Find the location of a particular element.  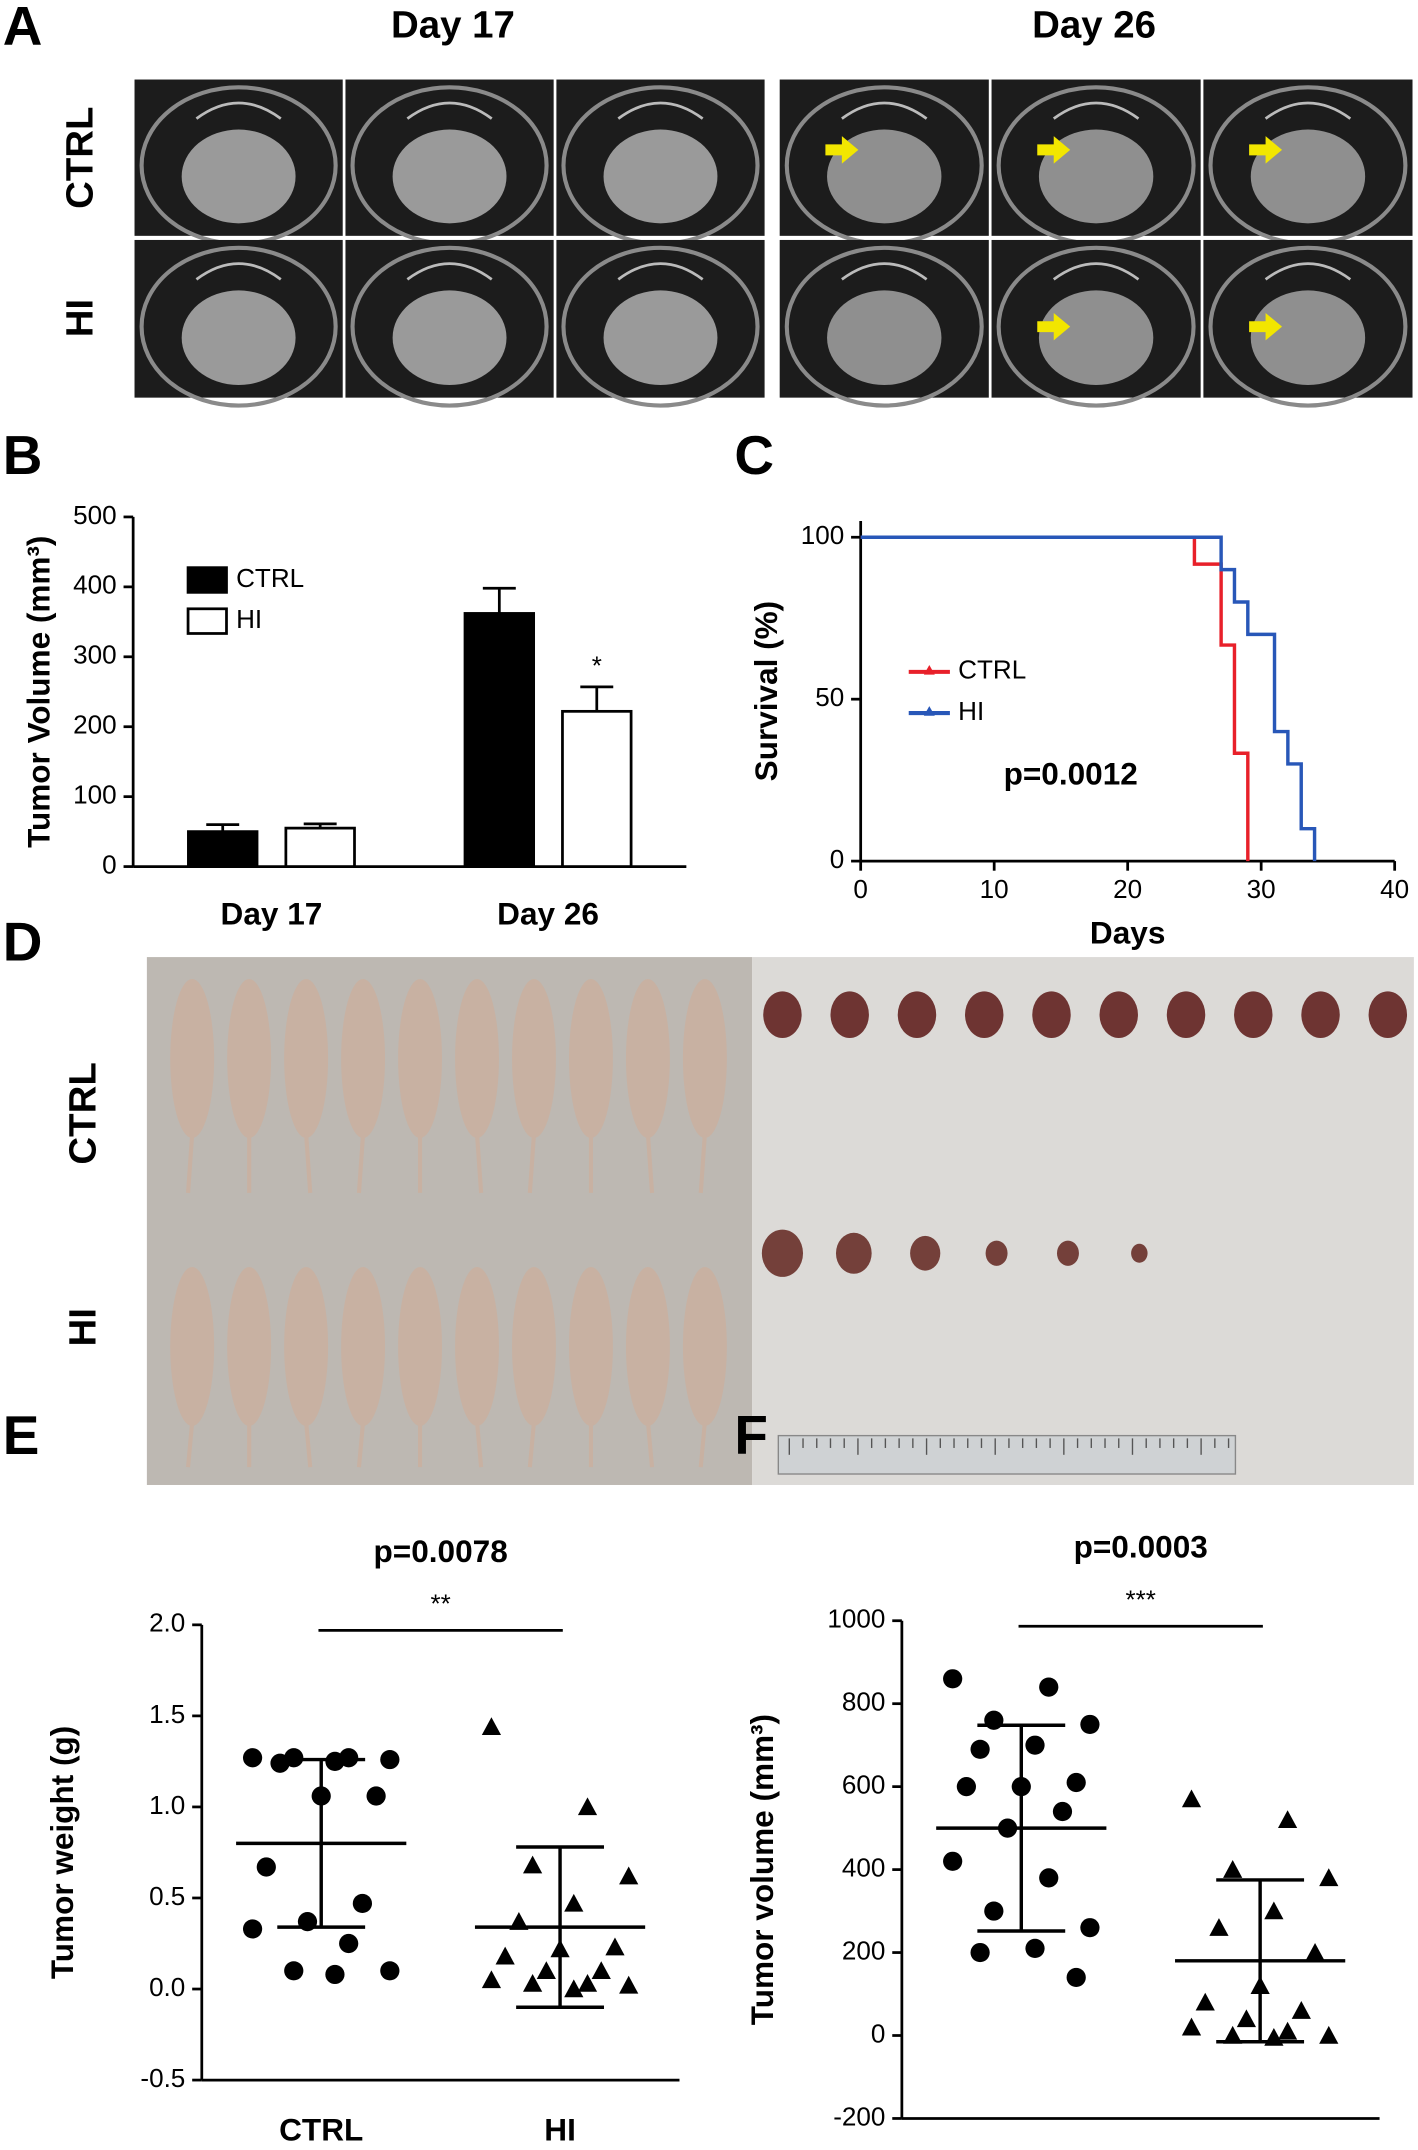

y-tick-label: 100 is located at coordinates (94, 795).